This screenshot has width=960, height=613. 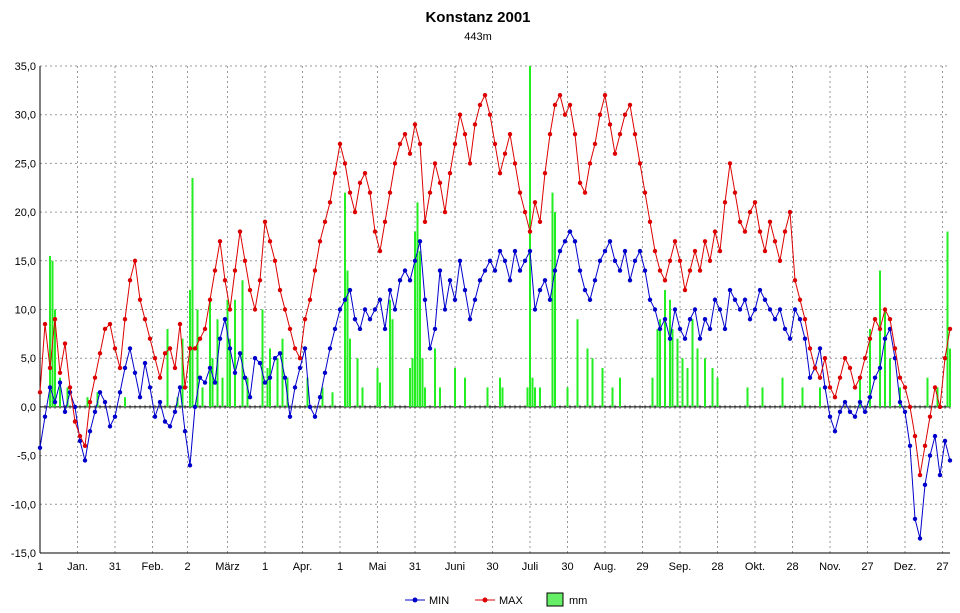 What do you see at coordinates (25, 67) in the screenshot?
I see `y-tick-label: 35,0` at bounding box center [25, 67].